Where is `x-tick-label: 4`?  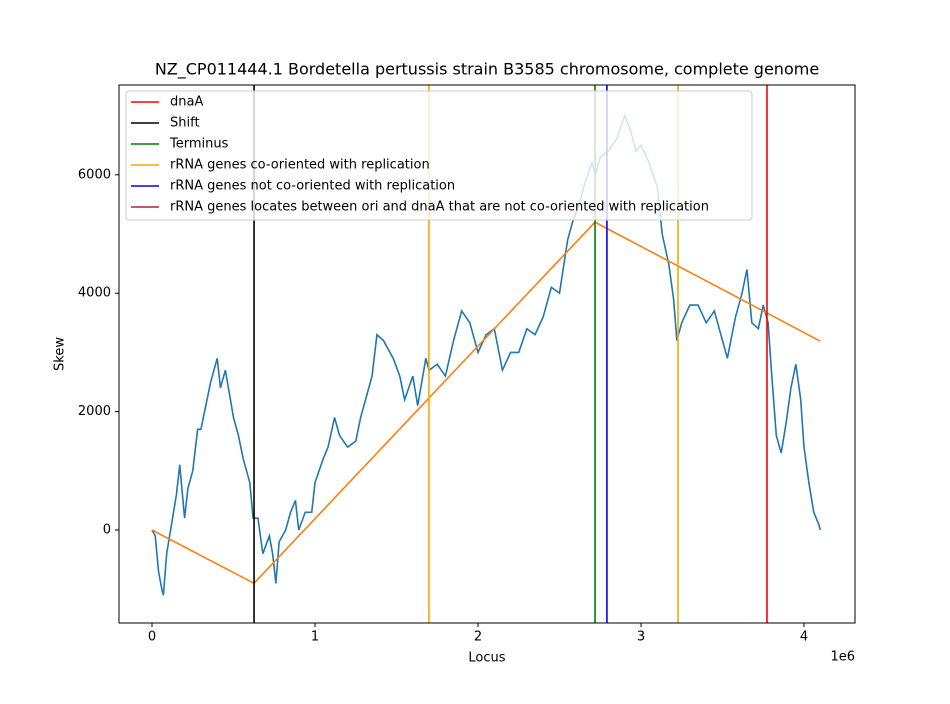 x-tick-label: 4 is located at coordinates (804, 637).